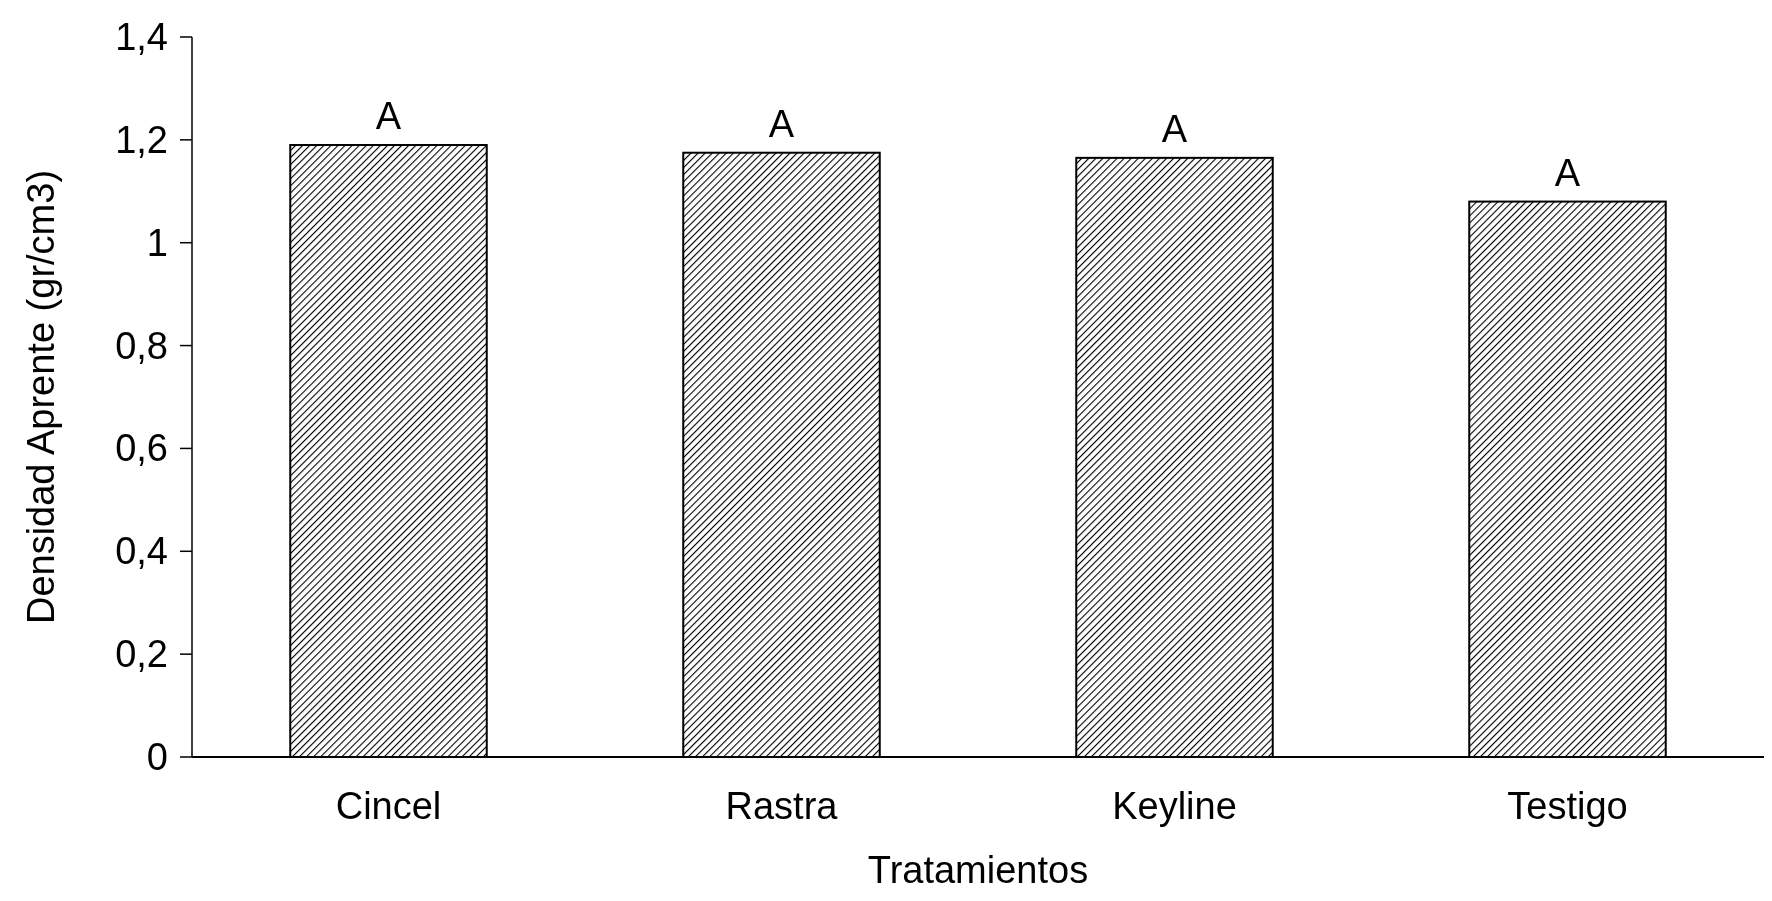 The width and height of the screenshot is (1772, 901). What do you see at coordinates (141, 37) in the screenshot?
I see `y-tick-label: 1,4` at bounding box center [141, 37].